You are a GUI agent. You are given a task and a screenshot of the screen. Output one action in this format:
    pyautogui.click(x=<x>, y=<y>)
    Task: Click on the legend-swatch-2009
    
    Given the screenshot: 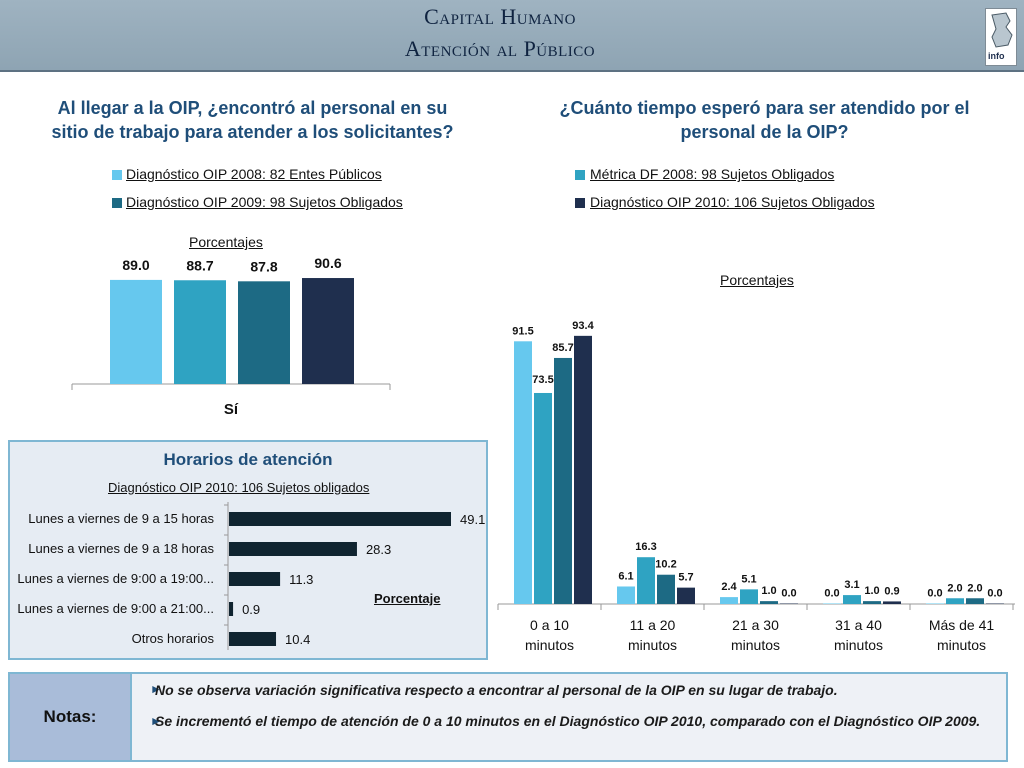 What is the action you would take?
    pyautogui.click(x=117, y=203)
    